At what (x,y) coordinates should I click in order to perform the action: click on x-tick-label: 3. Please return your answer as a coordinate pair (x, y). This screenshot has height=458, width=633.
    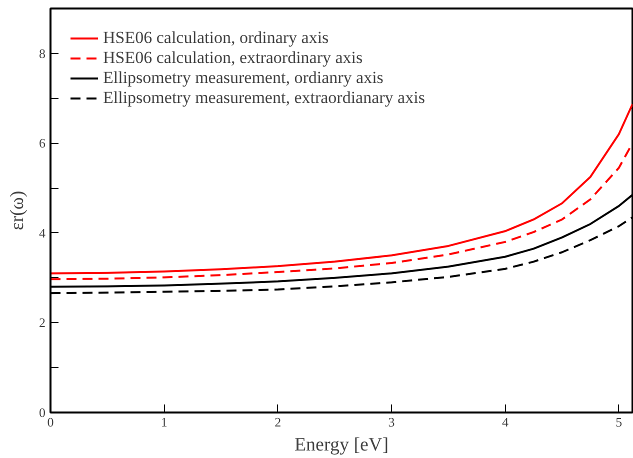
    Looking at the image, I should click on (391, 422).